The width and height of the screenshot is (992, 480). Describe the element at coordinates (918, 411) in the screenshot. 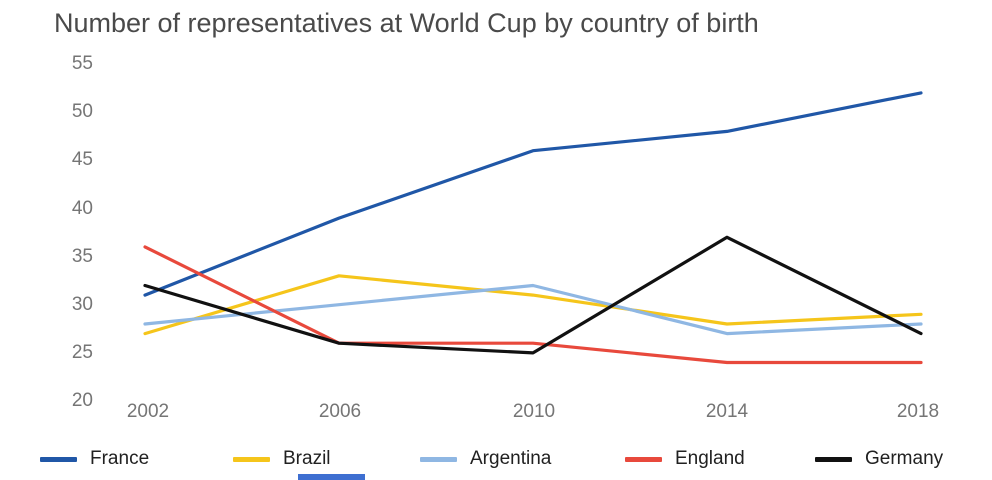

I see `x-tick: 2018` at that location.